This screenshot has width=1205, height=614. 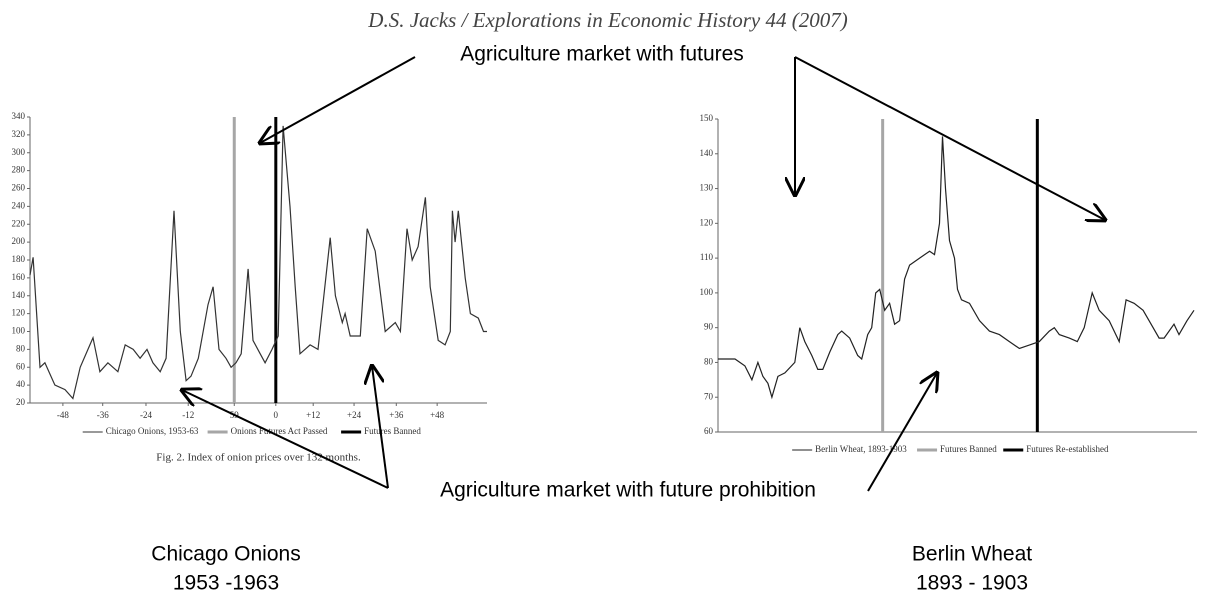 What do you see at coordinates (972, 583) in the screenshot?
I see `caption-period: 1893 - 1903` at bounding box center [972, 583].